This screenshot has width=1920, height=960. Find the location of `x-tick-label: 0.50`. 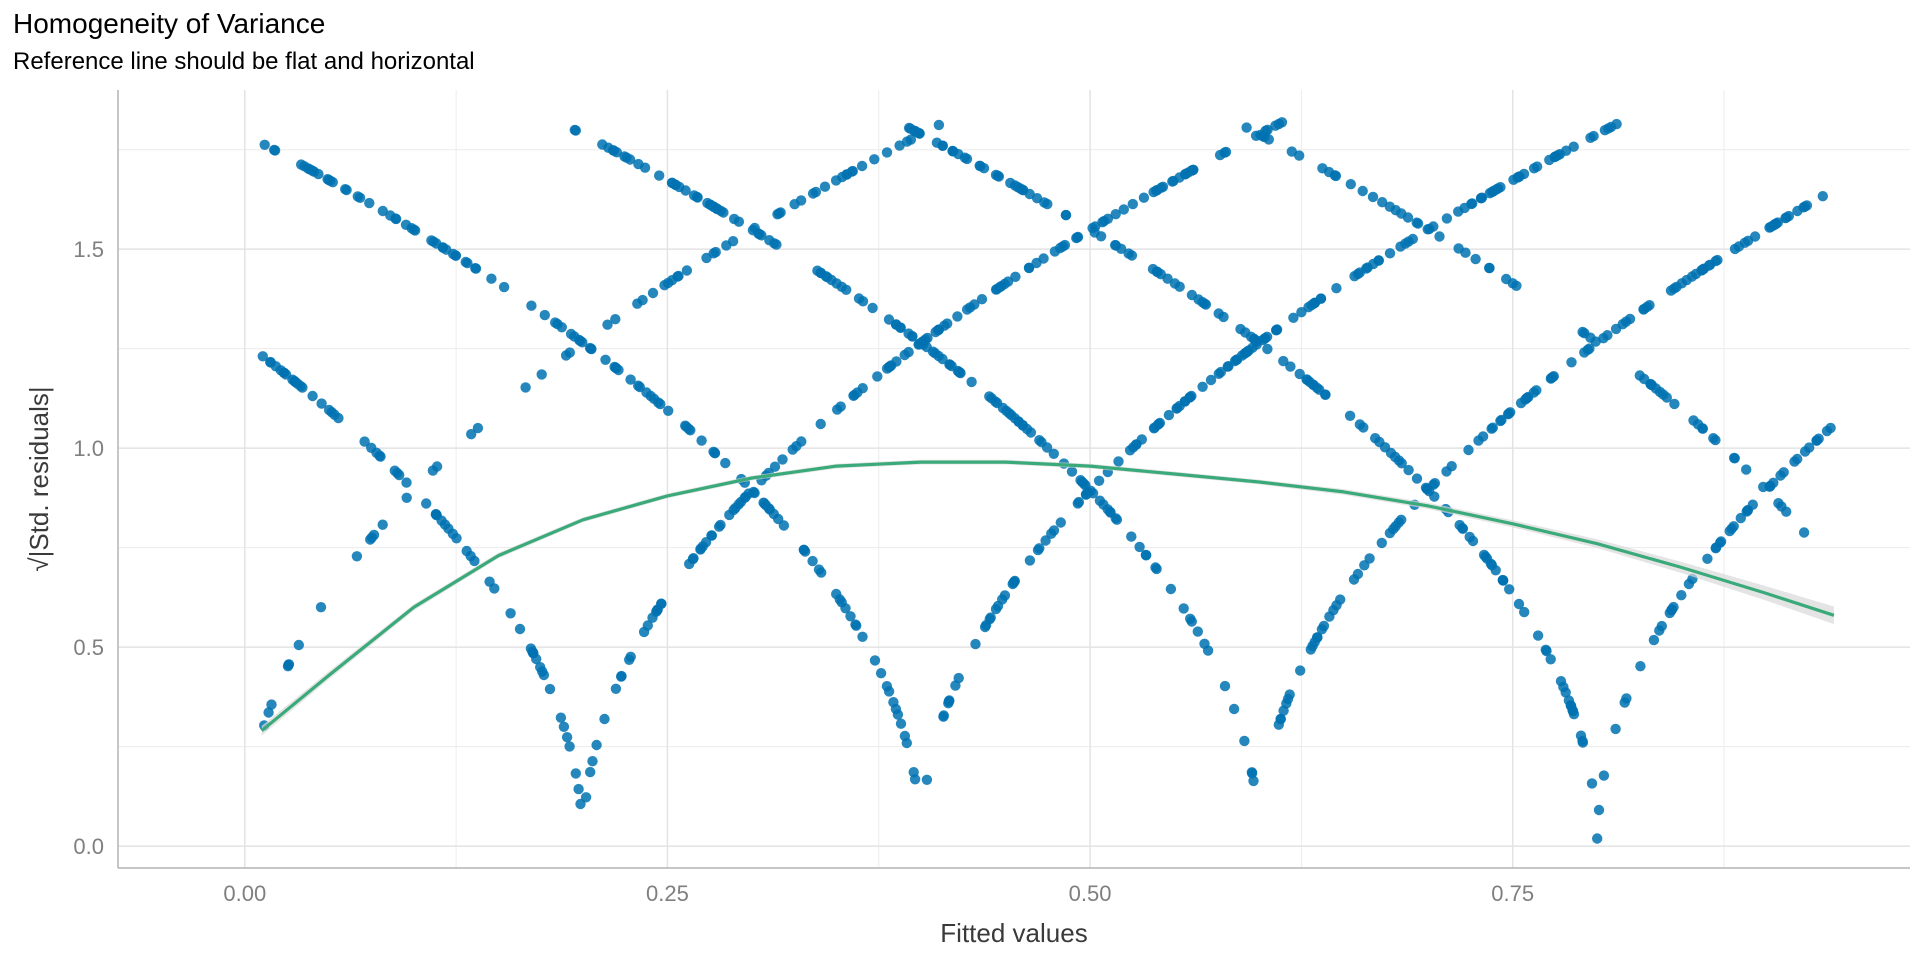

x-tick-label: 0.50 is located at coordinates (1090, 893).